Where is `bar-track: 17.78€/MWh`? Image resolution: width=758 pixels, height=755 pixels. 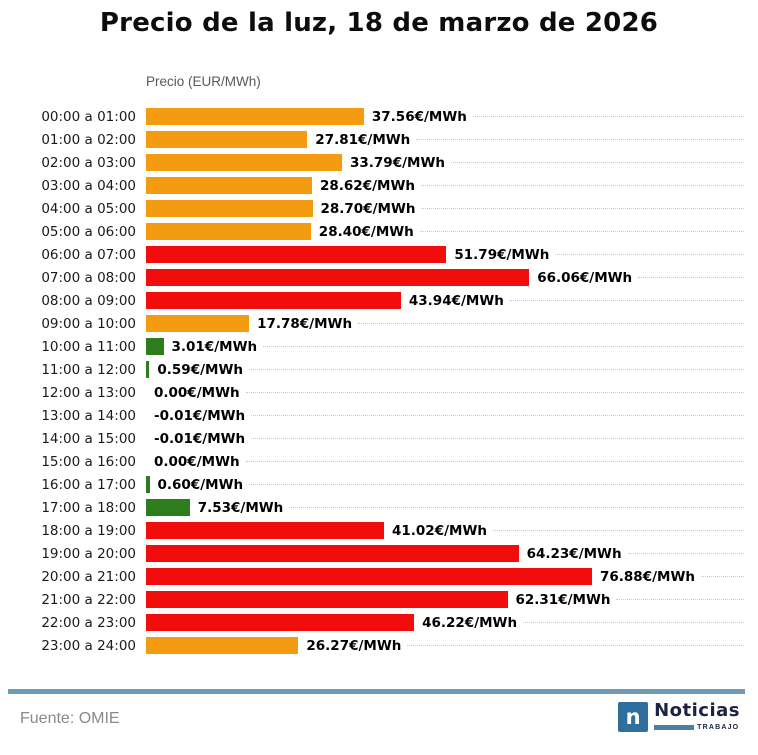 bar-track: 17.78€/MWh is located at coordinates (447, 323).